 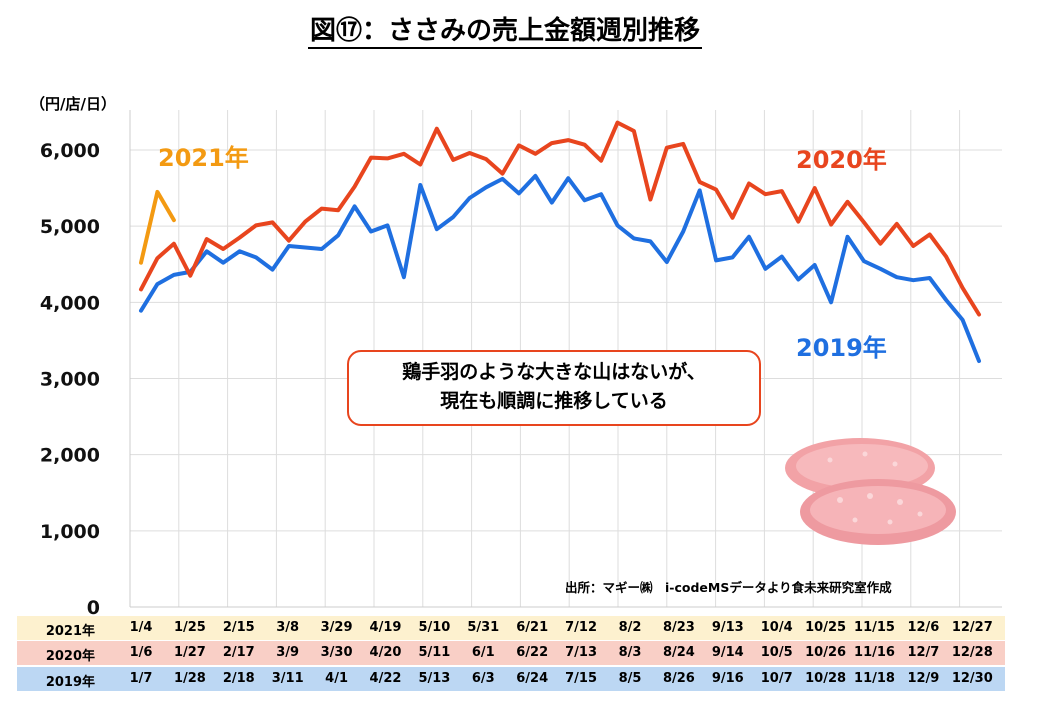 I want to click on series-line-2021, so click(x=157, y=227).